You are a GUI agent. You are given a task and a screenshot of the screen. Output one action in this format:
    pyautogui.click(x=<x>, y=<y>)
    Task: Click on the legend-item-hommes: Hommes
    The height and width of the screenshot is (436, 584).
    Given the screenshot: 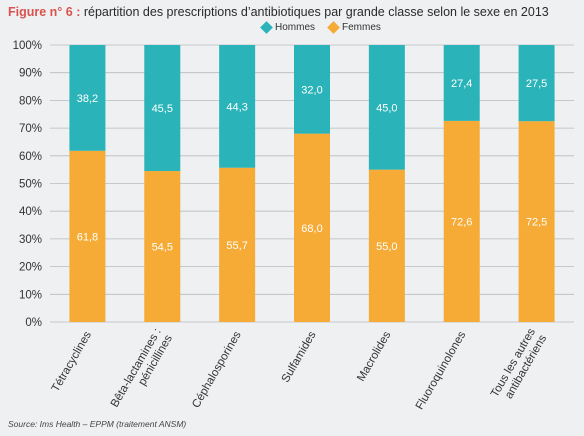 What is the action you would take?
    pyautogui.click(x=288, y=27)
    